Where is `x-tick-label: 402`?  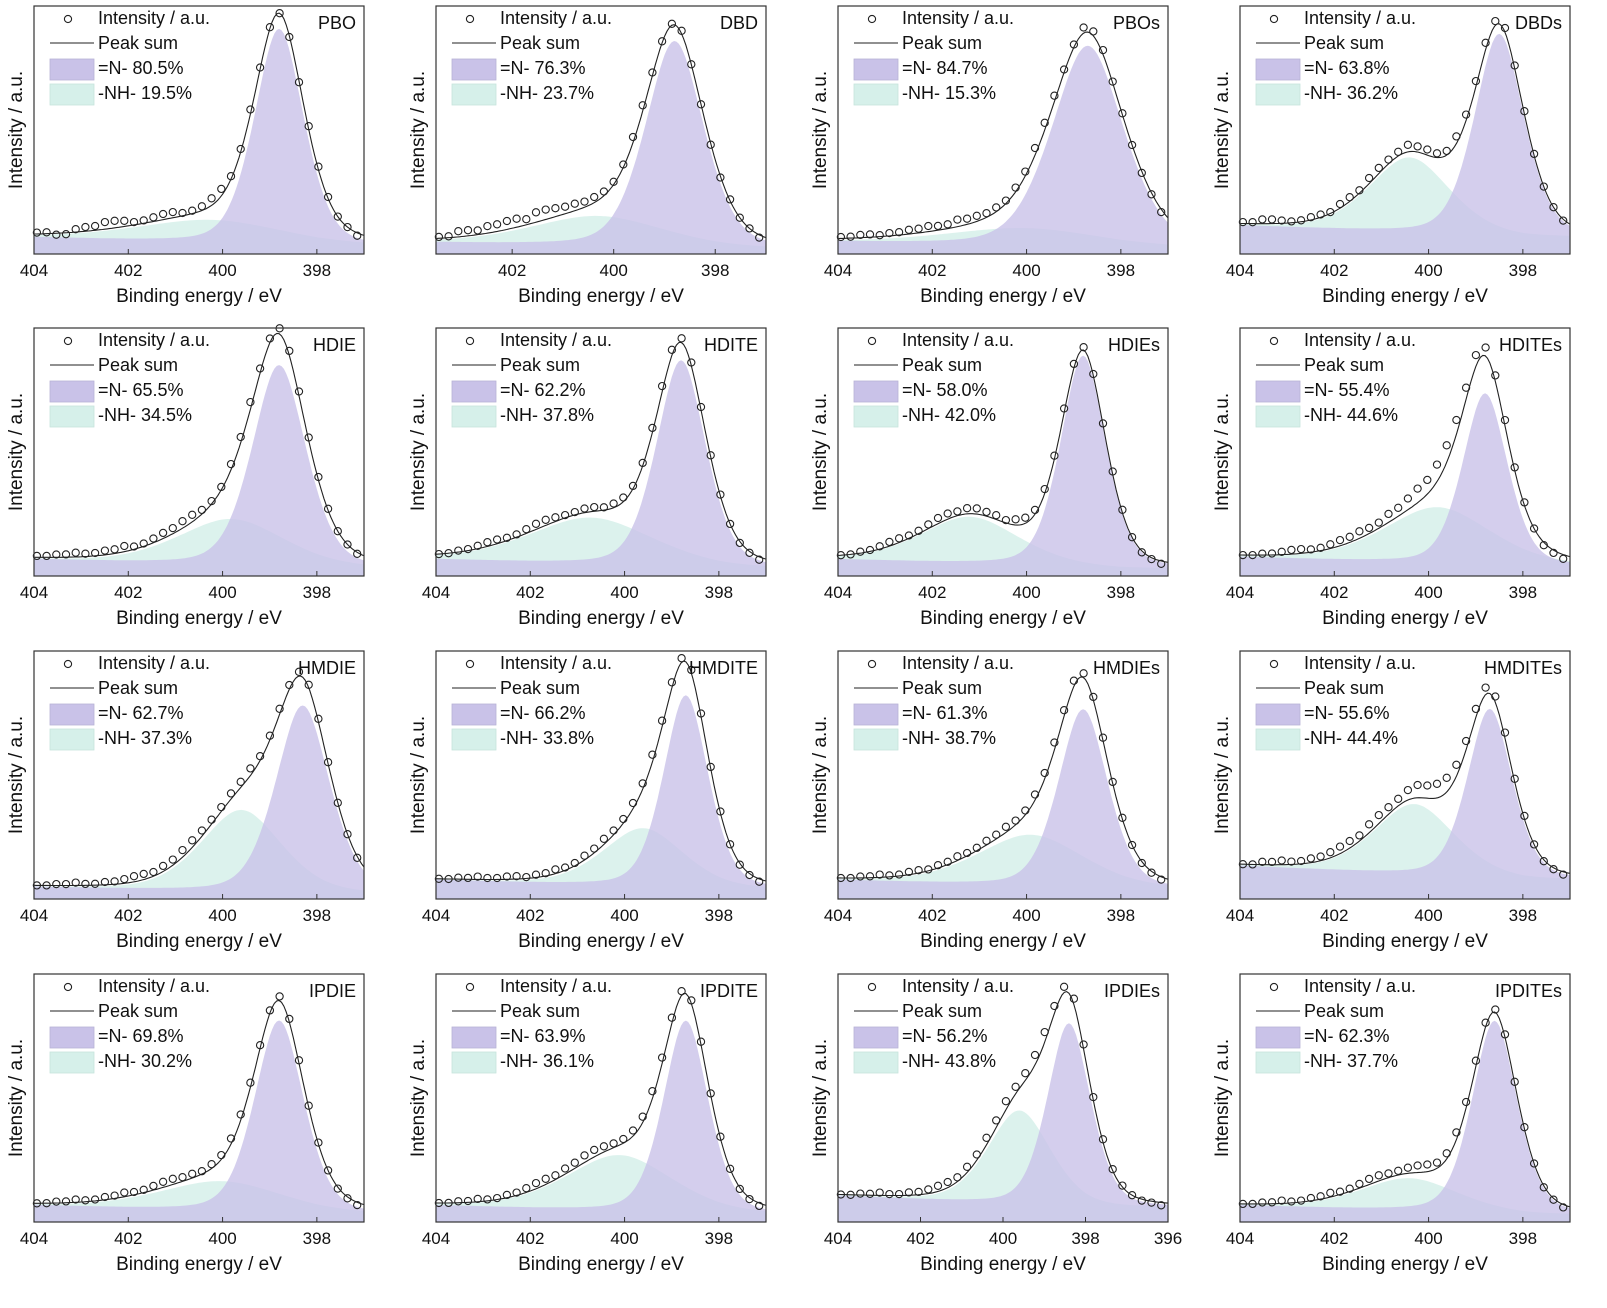 x-tick-label: 402 is located at coordinates (920, 1238).